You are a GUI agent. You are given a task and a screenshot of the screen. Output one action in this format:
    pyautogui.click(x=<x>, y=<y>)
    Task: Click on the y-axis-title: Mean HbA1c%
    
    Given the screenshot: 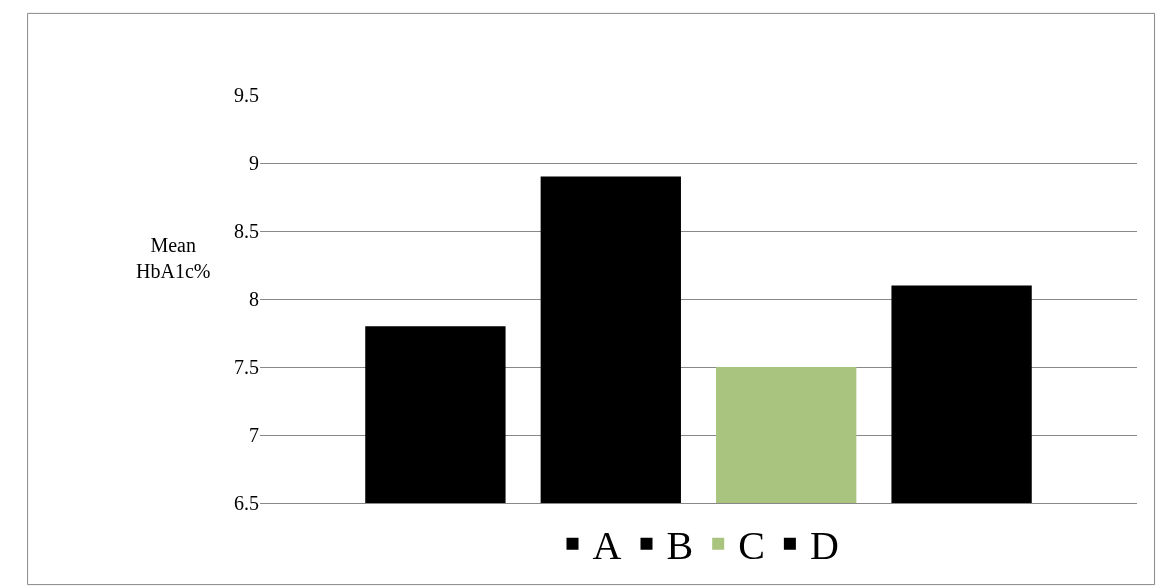 What is the action you would take?
    pyautogui.click(x=173, y=258)
    